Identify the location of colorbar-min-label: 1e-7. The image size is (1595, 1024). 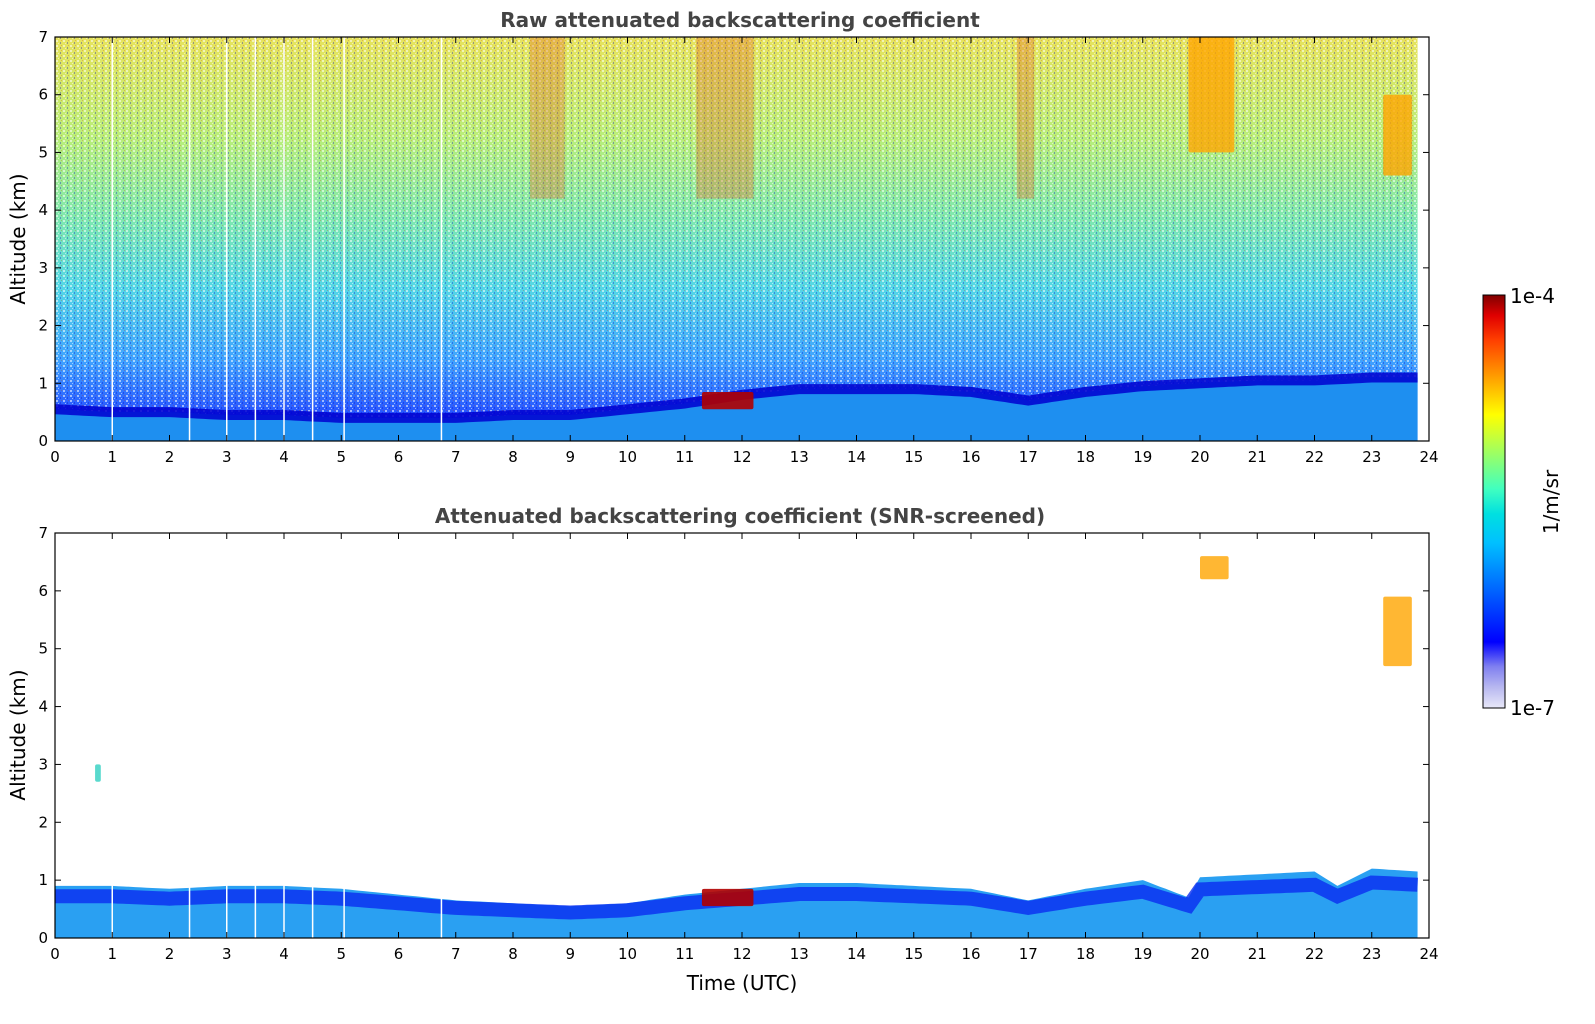
(1532, 708).